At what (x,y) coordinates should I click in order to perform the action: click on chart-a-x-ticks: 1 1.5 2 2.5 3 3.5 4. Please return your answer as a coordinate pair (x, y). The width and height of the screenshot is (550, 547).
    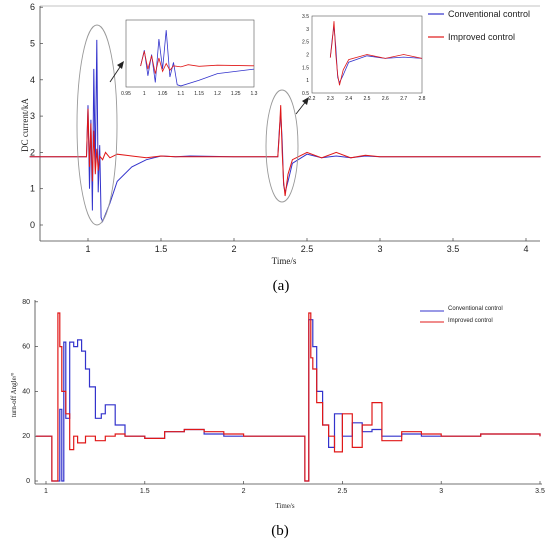
    Looking at the image, I should click on (307, 246).